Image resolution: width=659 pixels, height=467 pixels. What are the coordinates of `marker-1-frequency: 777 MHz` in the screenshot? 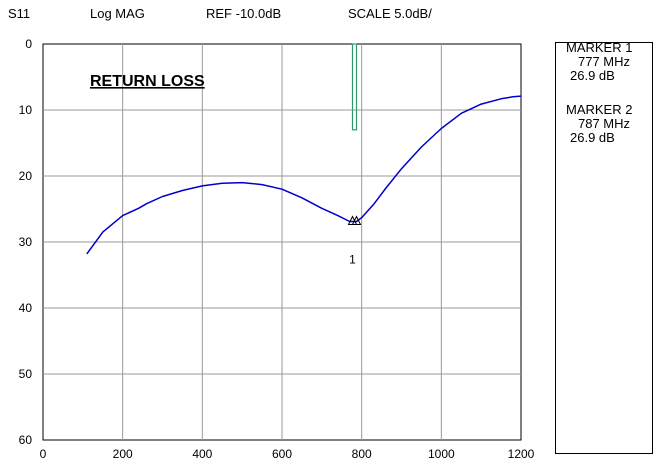 It's located at (604, 61).